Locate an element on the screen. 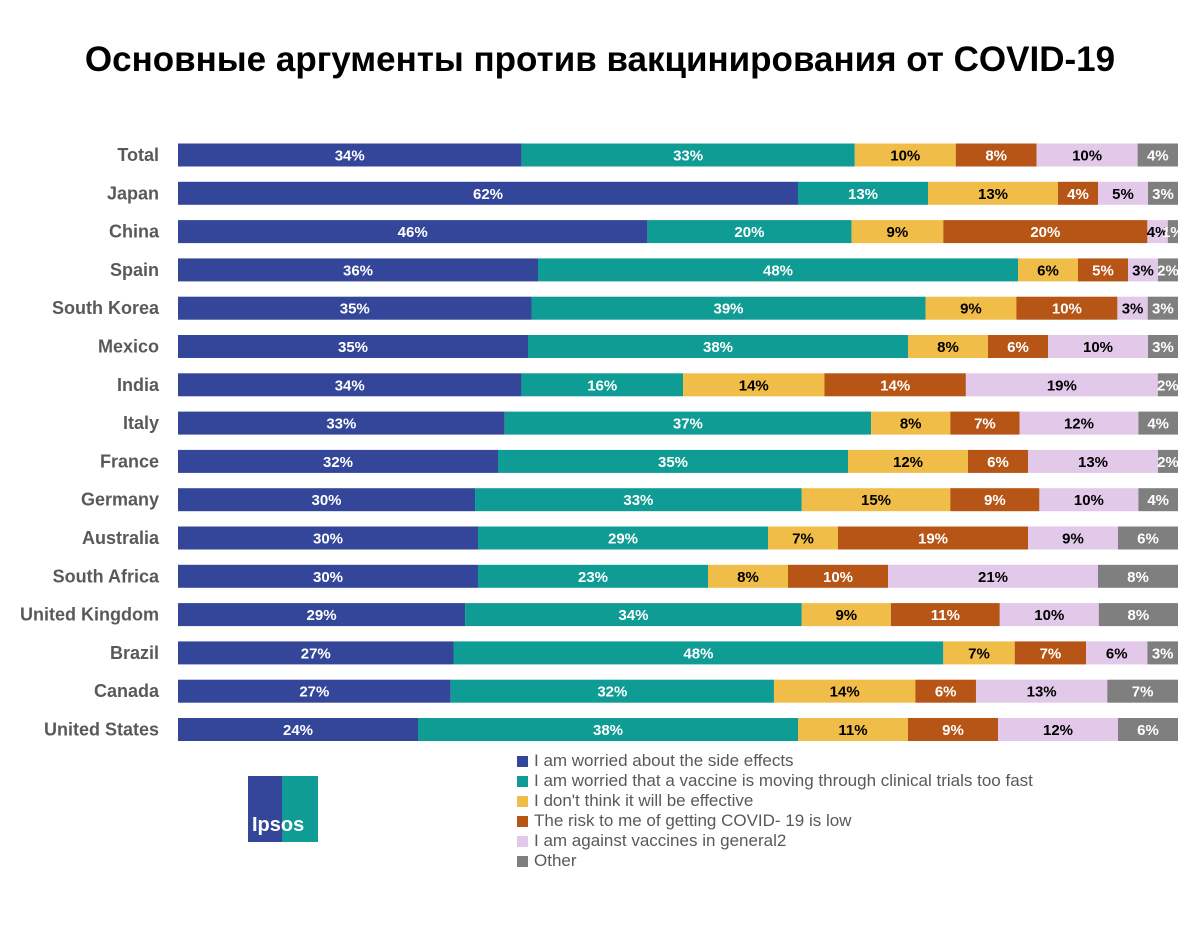 The height and width of the screenshot is (934, 1200). data-label-south-africa-s3: 10% is located at coordinates (838, 577).